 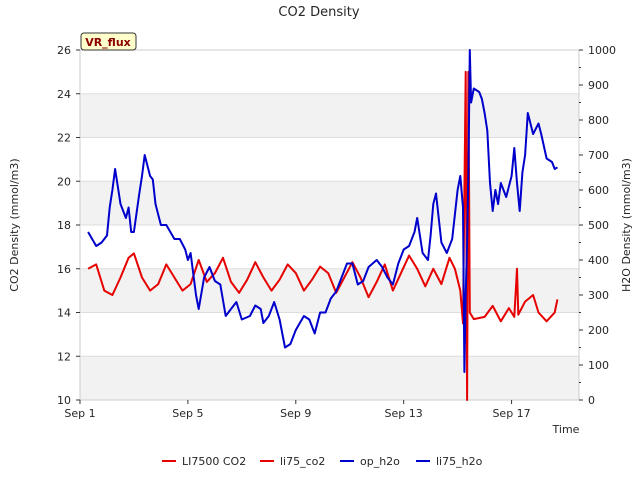 What do you see at coordinates (459, 461) in the screenshot?
I see `legend-label: li75_h2o` at bounding box center [459, 461].